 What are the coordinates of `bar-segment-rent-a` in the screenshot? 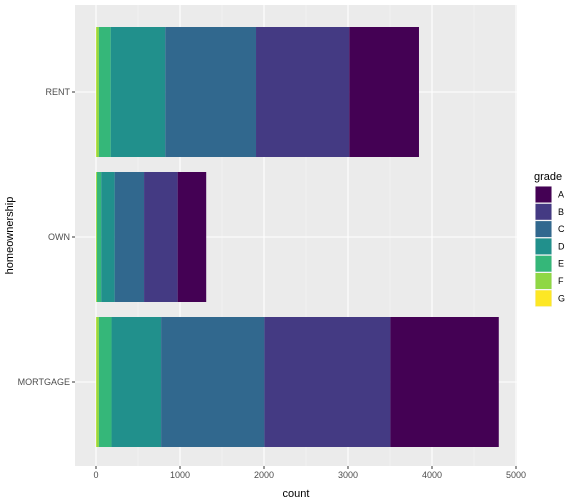 It's located at (384, 92).